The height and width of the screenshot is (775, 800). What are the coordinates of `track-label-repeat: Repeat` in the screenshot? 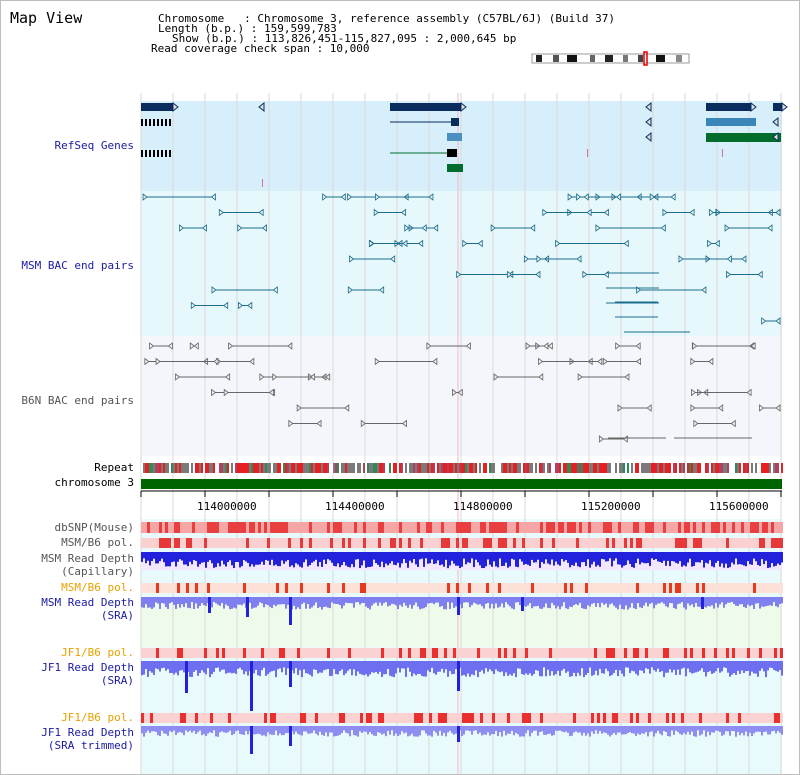 It's located at (114, 467).